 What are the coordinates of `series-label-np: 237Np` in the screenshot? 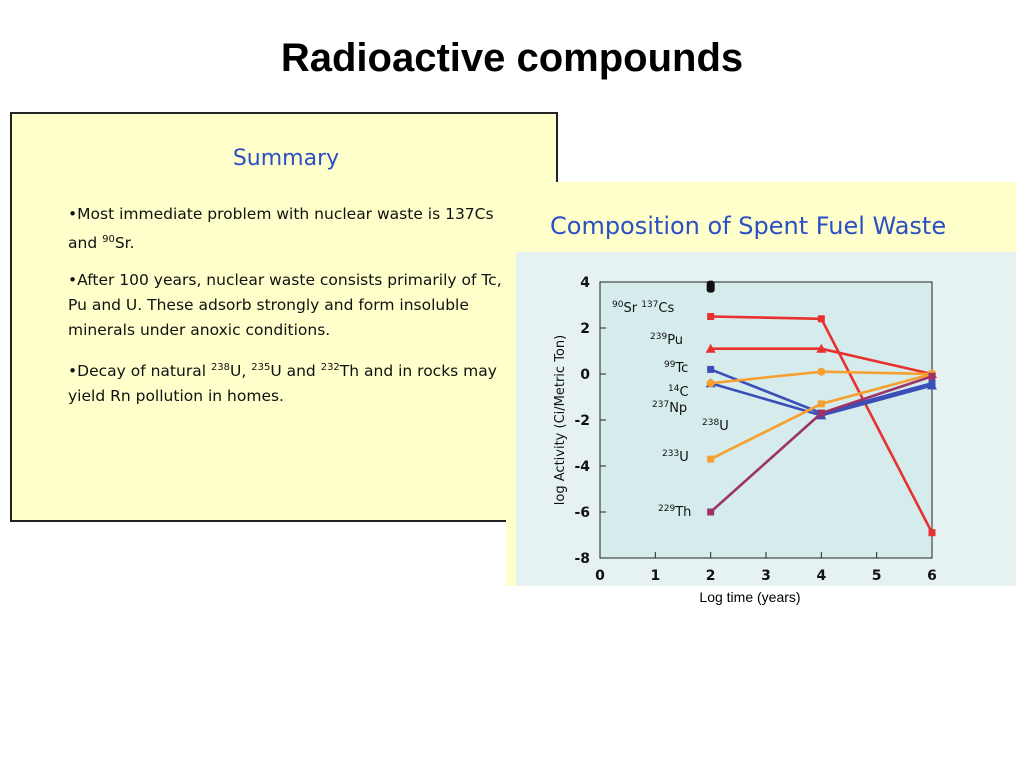 It's located at (669, 408).